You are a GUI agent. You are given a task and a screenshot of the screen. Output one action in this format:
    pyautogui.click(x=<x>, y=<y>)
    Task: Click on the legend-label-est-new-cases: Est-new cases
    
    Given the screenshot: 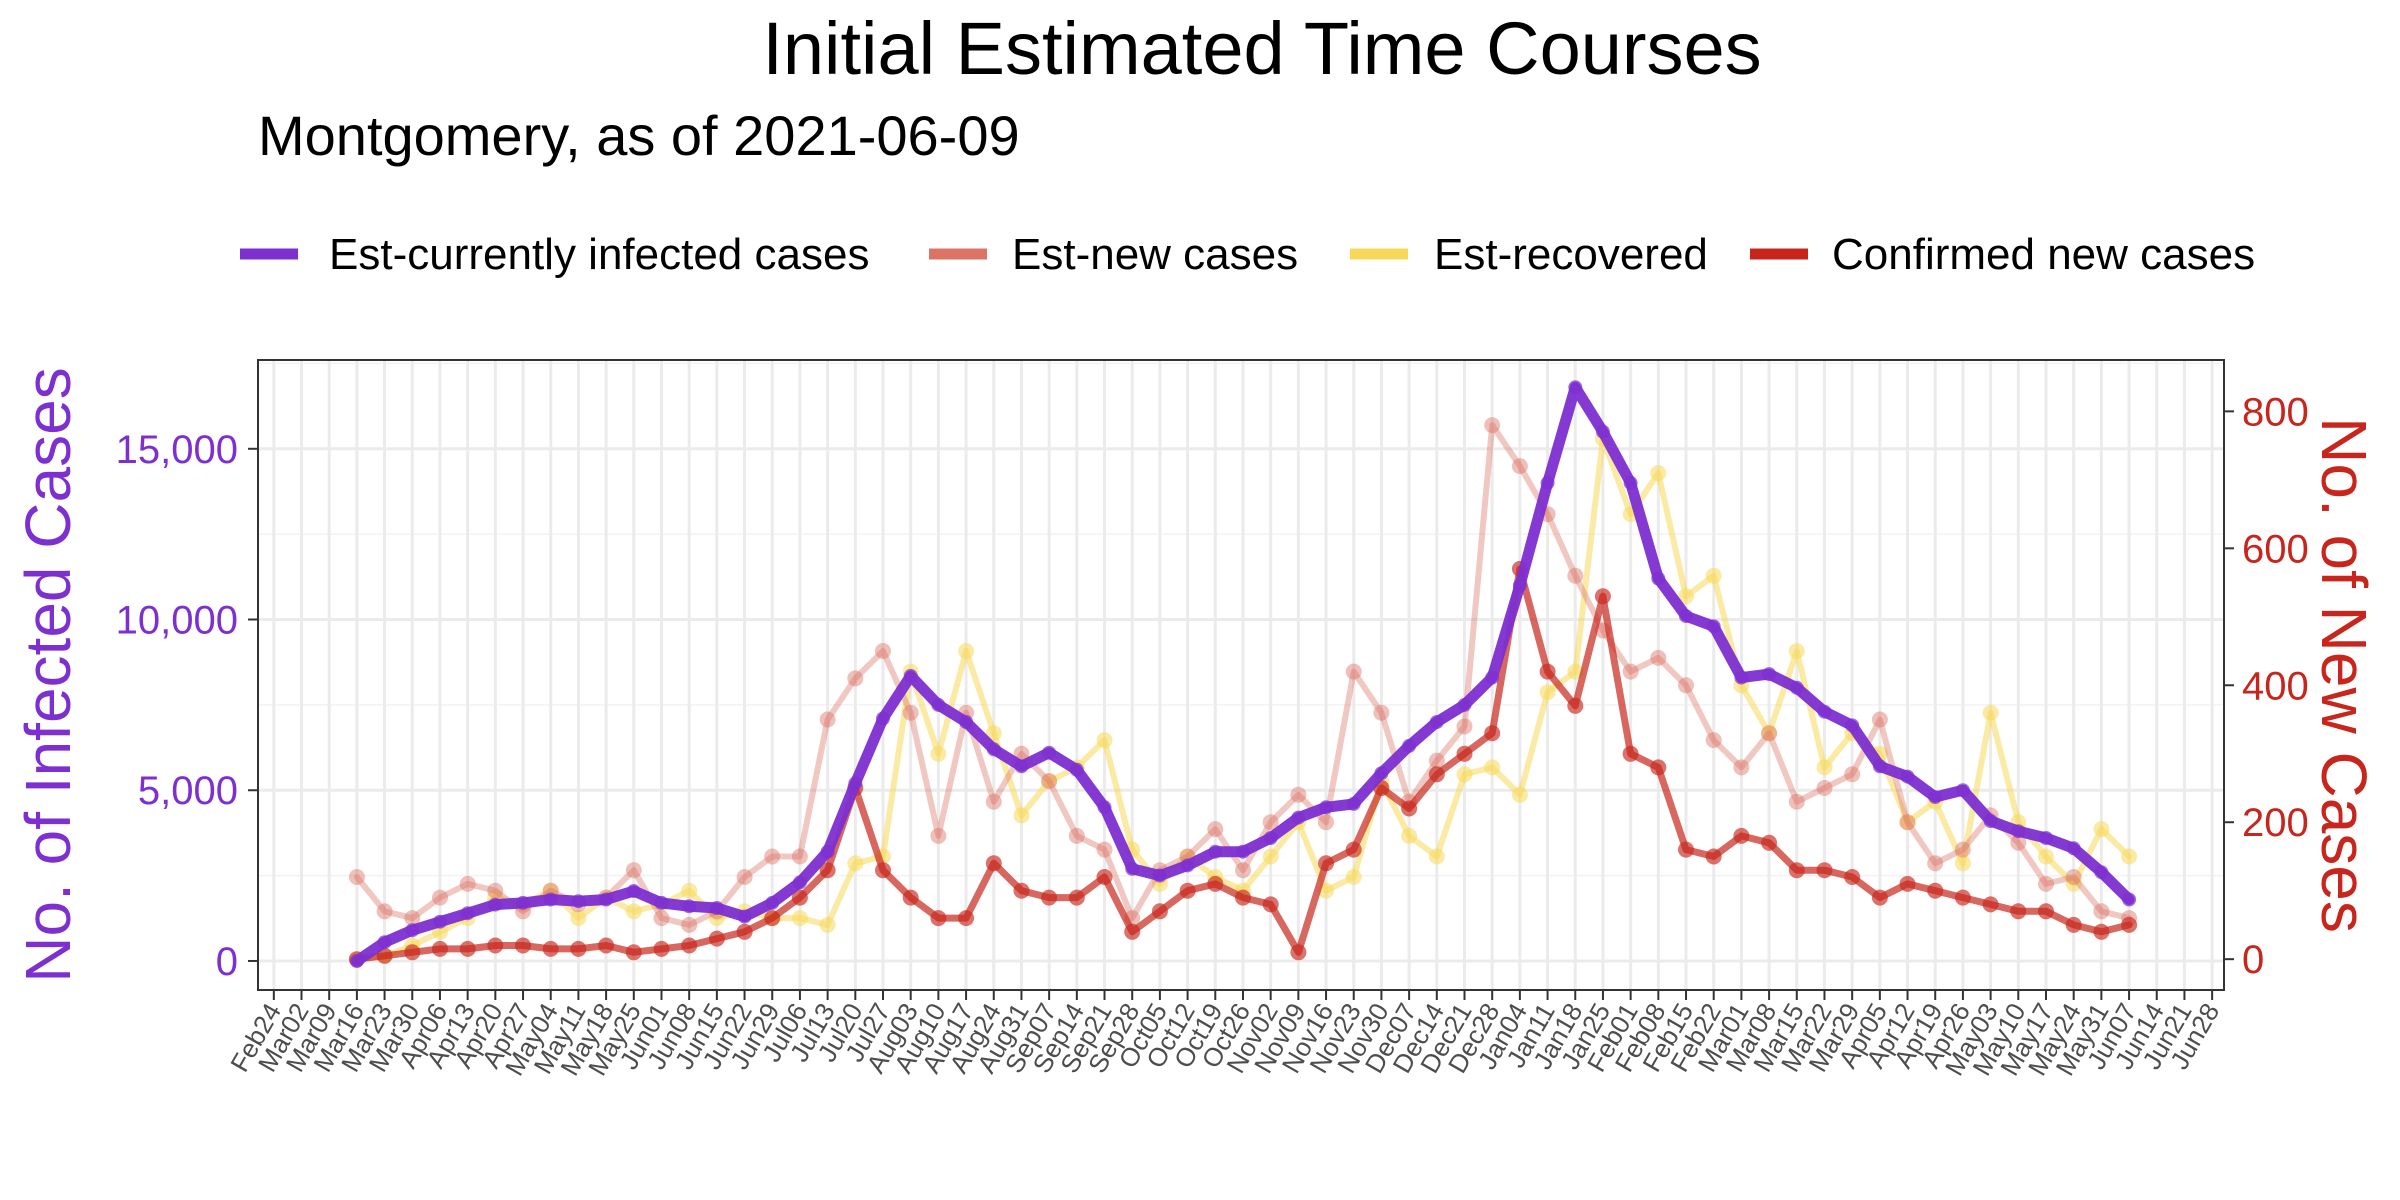 What is the action you would take?
    pyautogui.click(x=1155, y=254)
    